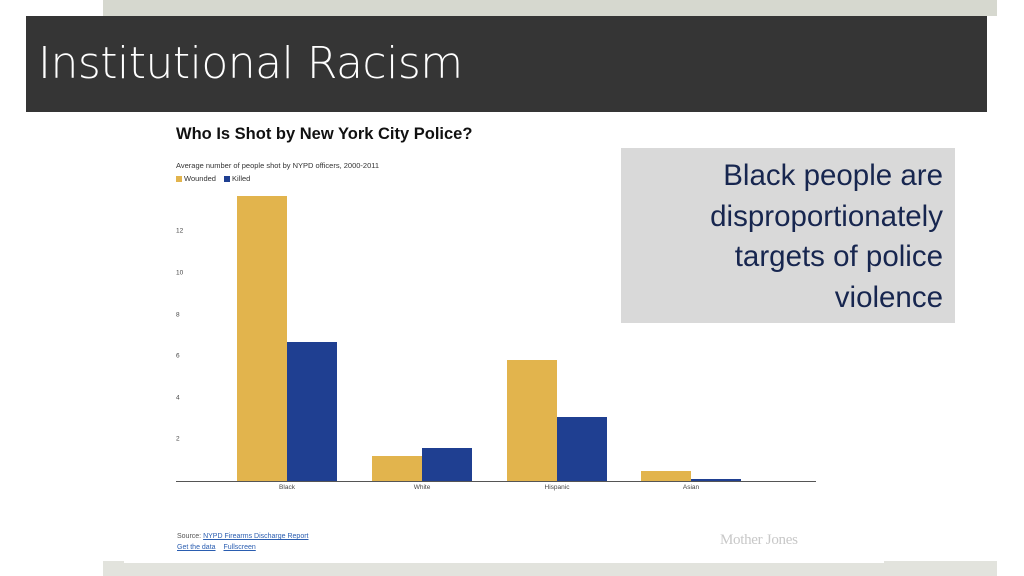  What do you see at coordinates (262, 338) in the screenshot?
I see `bar-black-wounded` at bounding box center [262, 338].